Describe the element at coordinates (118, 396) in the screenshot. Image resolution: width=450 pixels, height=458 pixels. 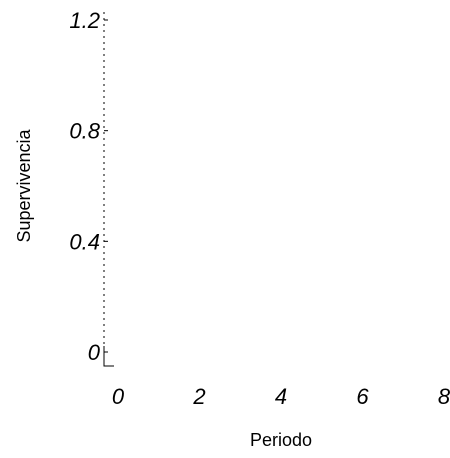
I see `x-tick-label: 0` at that location.